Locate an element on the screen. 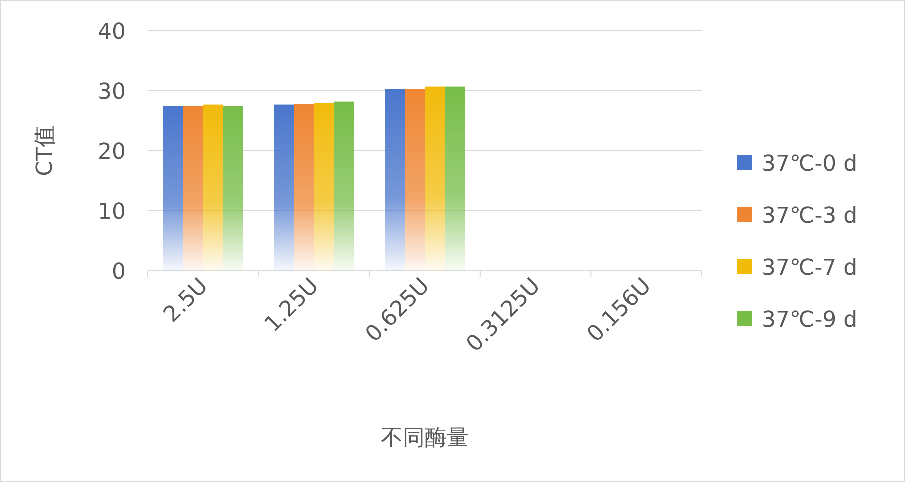  y-tick-label: 0 is located at coordinates (119, 272).